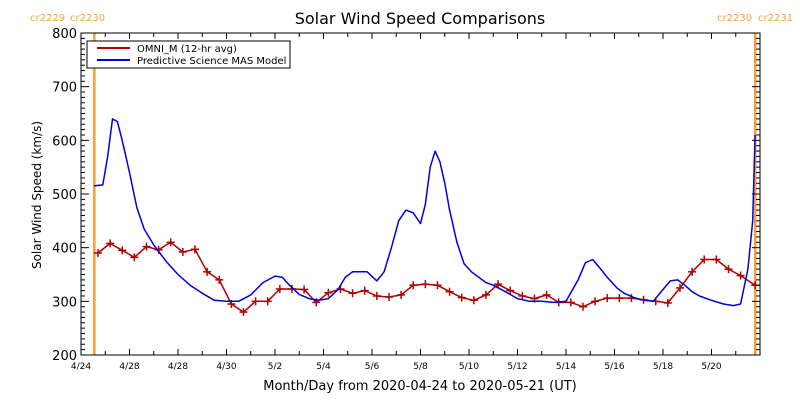 Image resolution: width=800 pixels, height=404 pixels. Describe the element at coordinates (47, 18) in the screenshot. I see `carrington-label-left-1: cr2229` at that location.